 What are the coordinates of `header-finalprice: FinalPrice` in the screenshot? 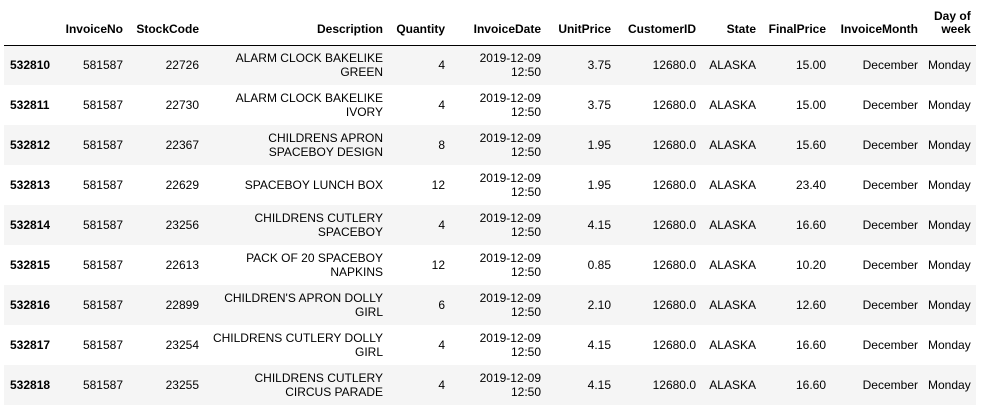 It's located at (796, 27).